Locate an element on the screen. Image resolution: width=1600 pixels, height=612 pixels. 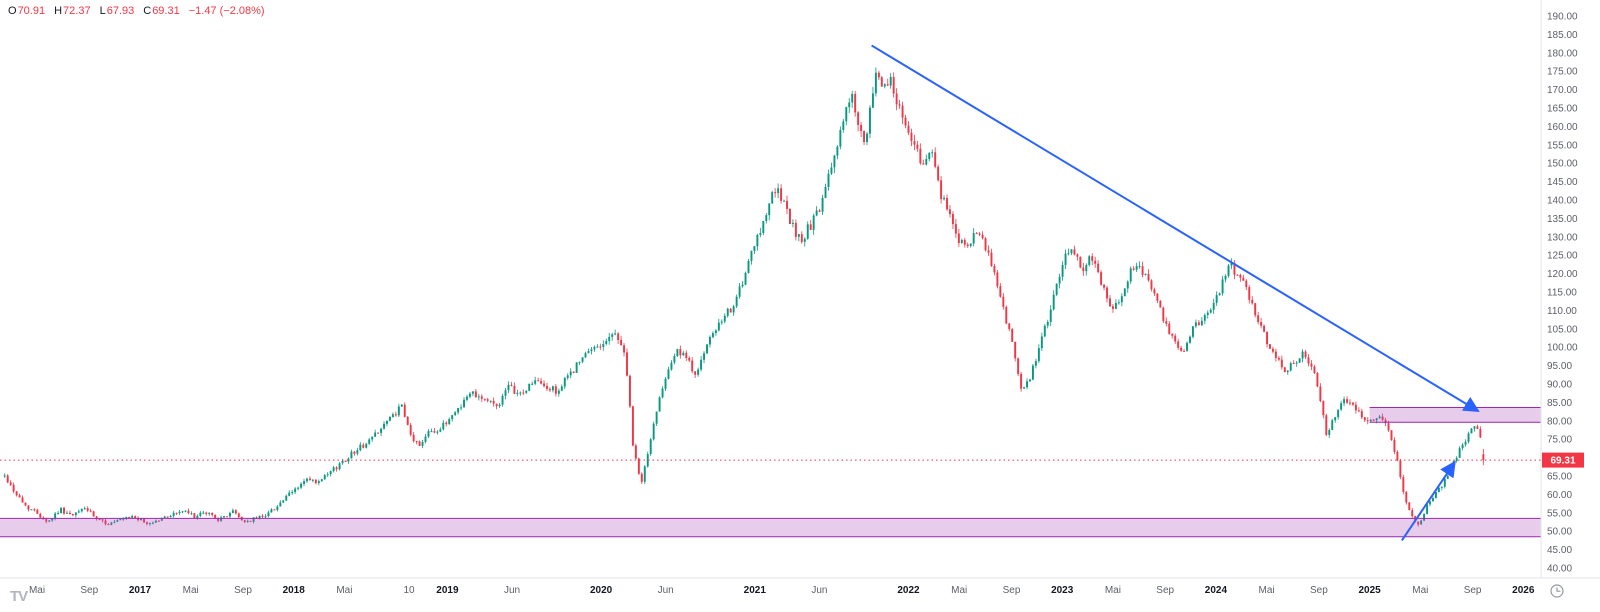
support-zone is located at coordinates (770, 527).